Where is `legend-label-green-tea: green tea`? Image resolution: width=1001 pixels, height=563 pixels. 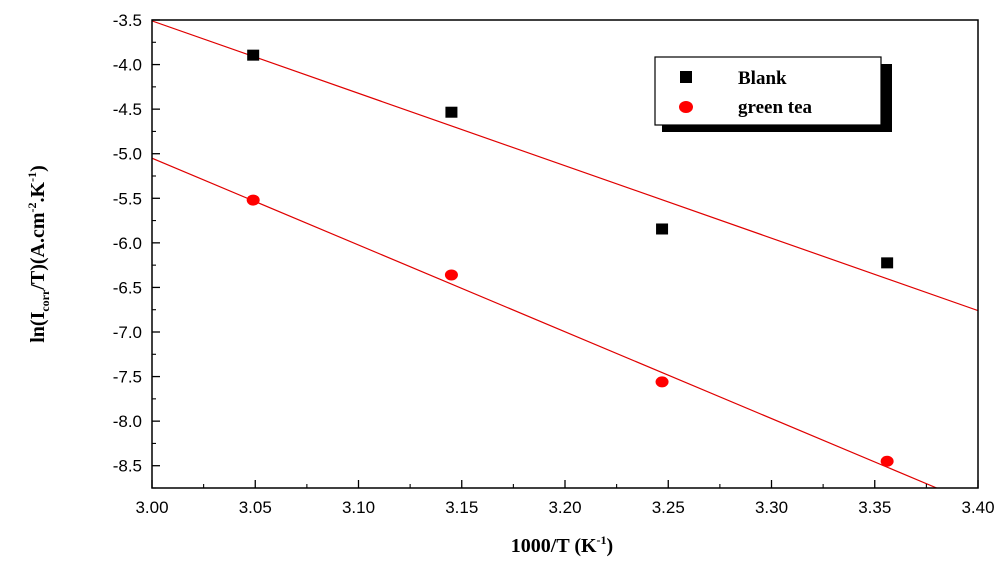
legend-label-green-tea: green tea is located at coordinates (775, 107).